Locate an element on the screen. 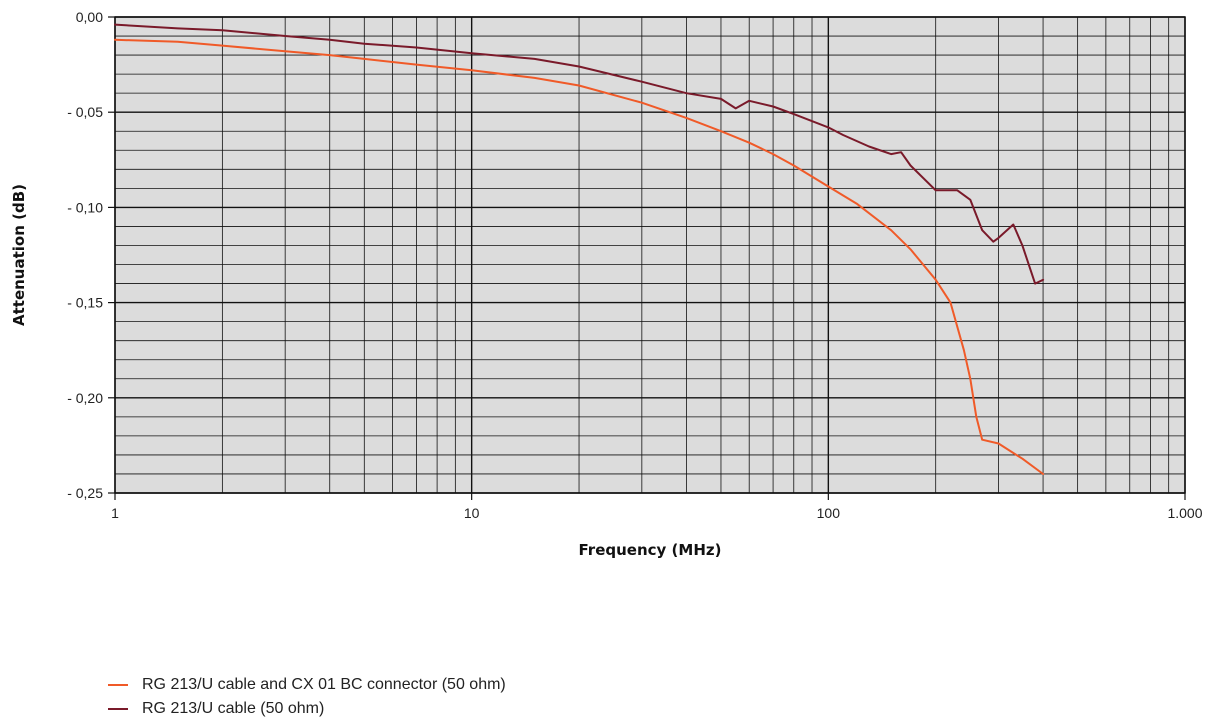  y-axis-title: Attenuation (dB) is located at coordinates (19, 255).